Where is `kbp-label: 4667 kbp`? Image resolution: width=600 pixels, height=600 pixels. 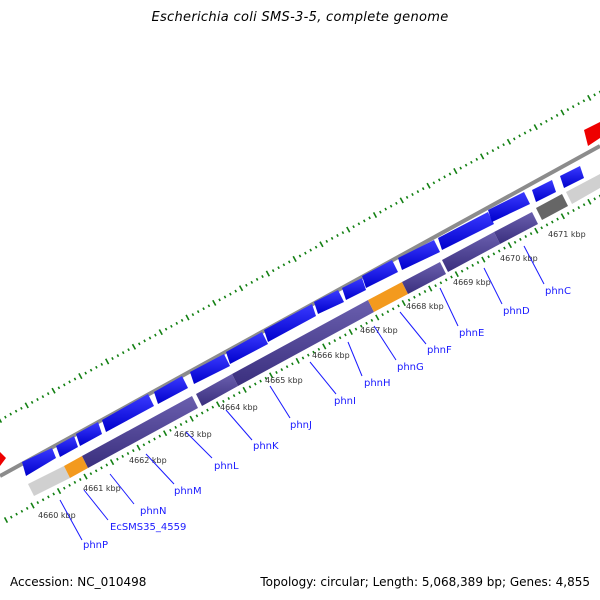 kbp-label: 4667 kbp is located at coordinates (379, 330).